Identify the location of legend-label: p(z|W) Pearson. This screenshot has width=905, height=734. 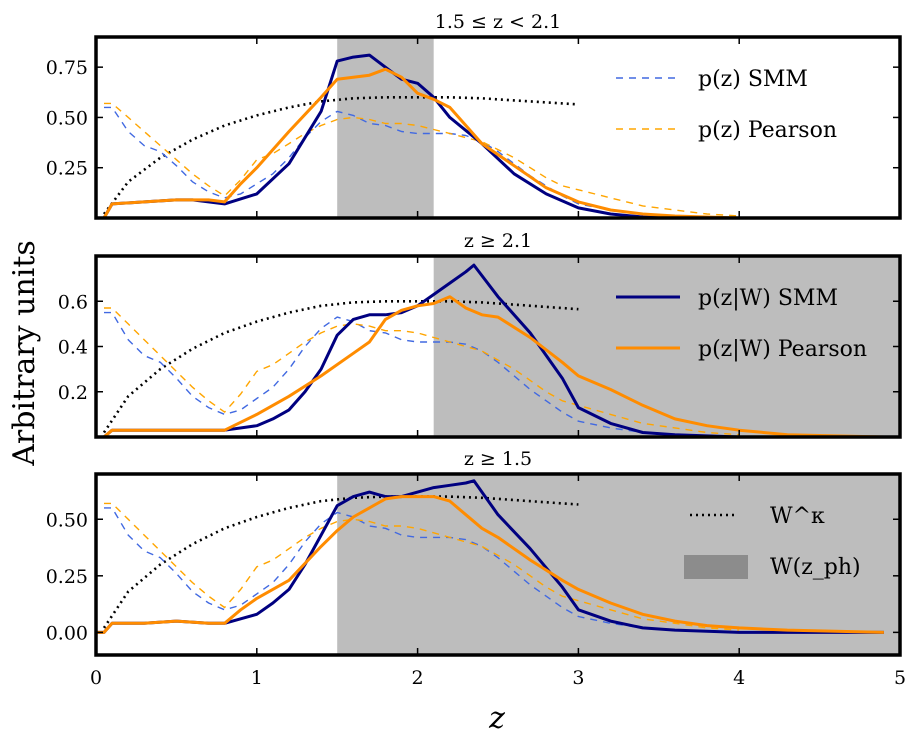
(782, 349).